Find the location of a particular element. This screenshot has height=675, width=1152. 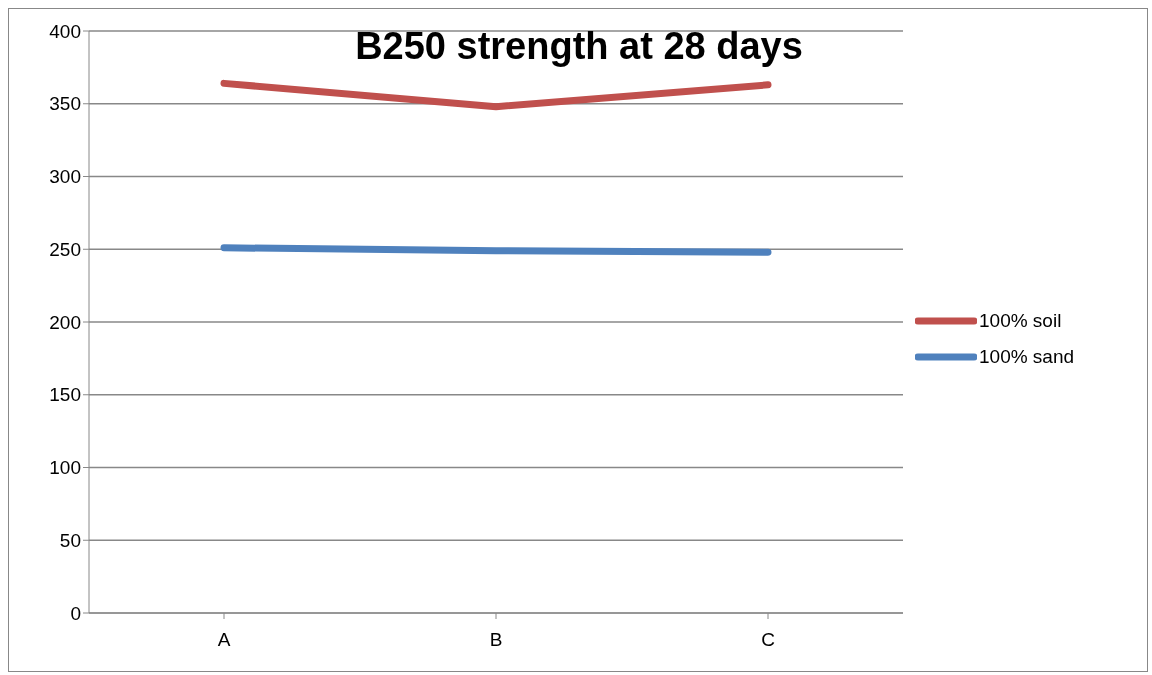

y-tick-label: 400 is located at coordinates (65, 31).